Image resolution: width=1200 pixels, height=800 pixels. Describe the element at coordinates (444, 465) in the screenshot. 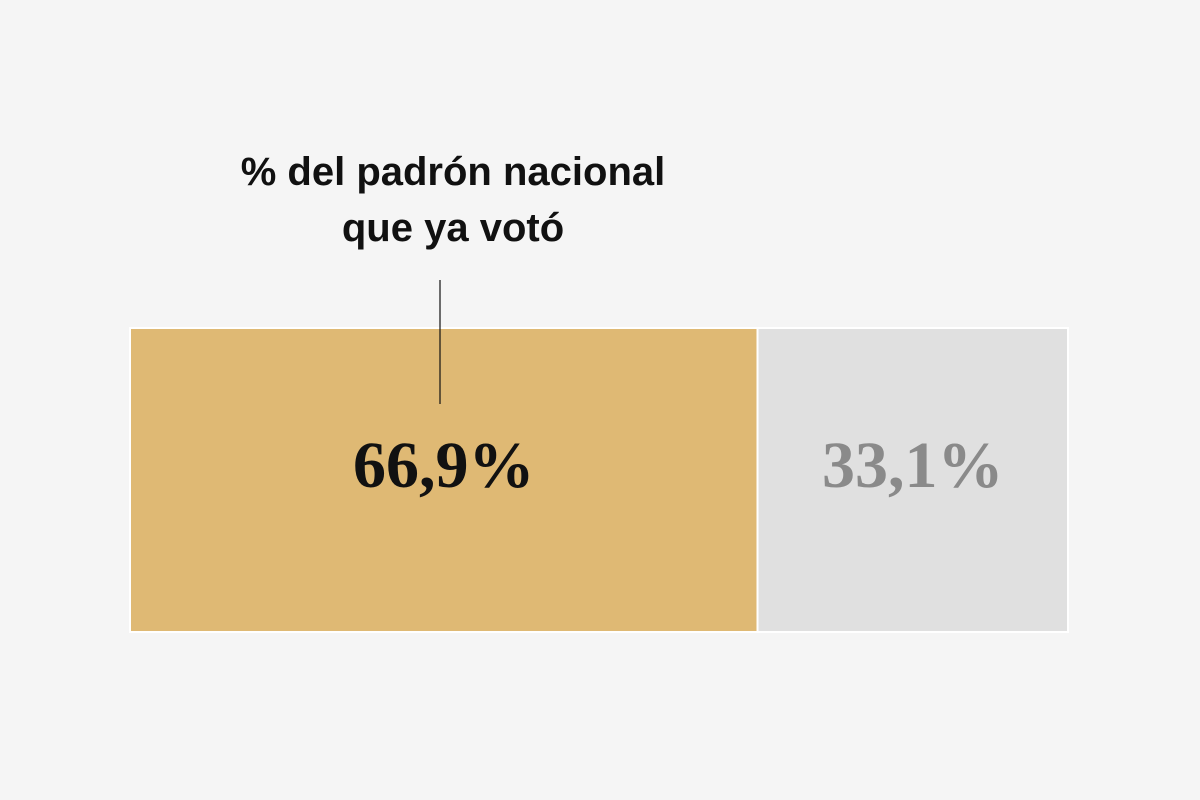

I see `value-label: 66,9%` at that location.